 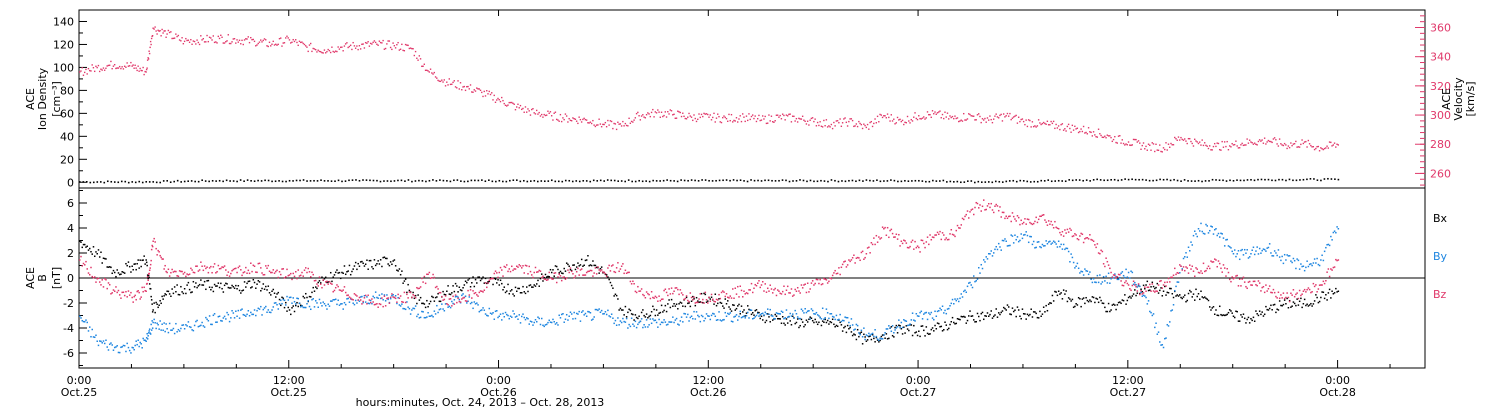 I want to click on top-right-ylabel-line1: ACE, so click(x=1446, y=99).